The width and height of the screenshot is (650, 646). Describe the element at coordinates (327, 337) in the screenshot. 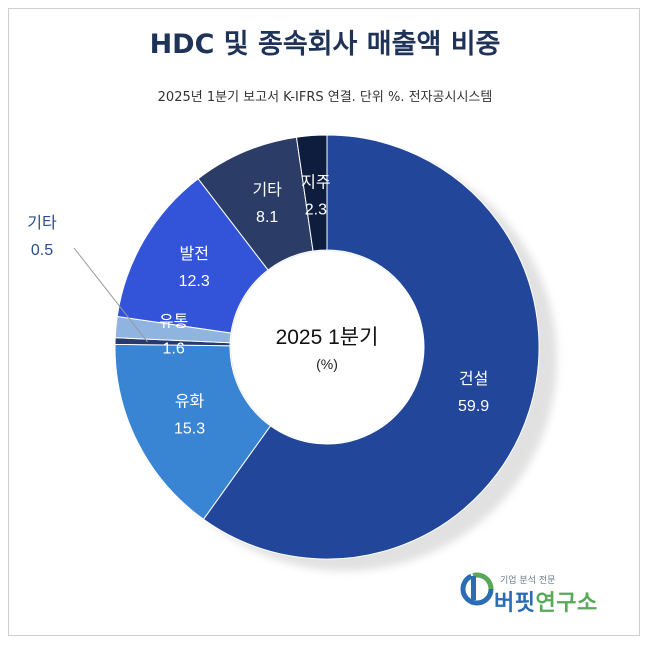

I see `center-label: 2025 1분기` at that location.